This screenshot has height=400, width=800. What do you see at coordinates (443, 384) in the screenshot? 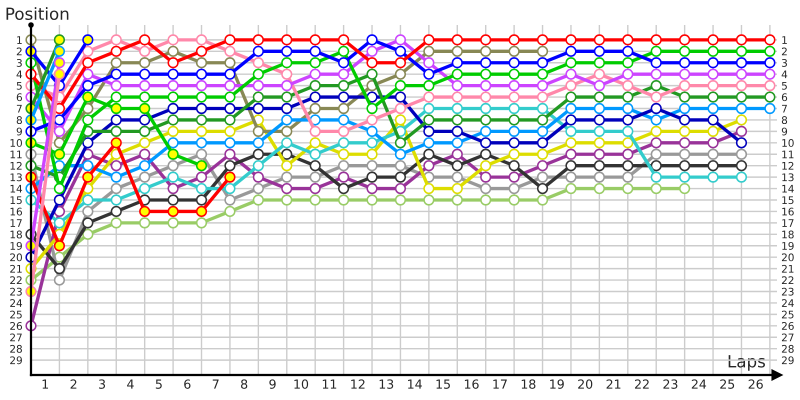
I see `x-tick-label: 15` at bounding box center [443, 384].